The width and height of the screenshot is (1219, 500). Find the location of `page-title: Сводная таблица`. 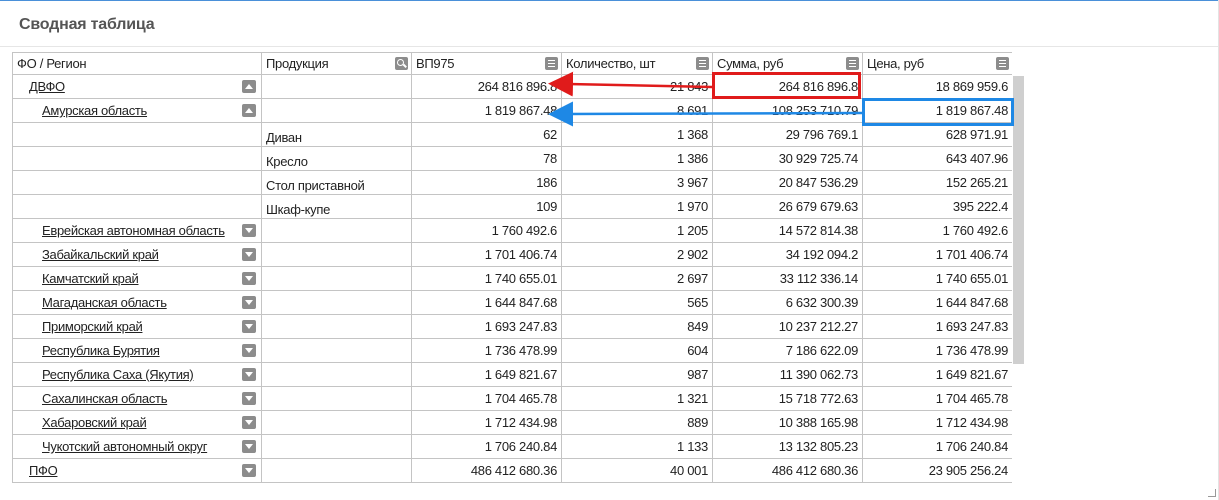

page-title: Сводная таблица is located at coordinates (87, 24).